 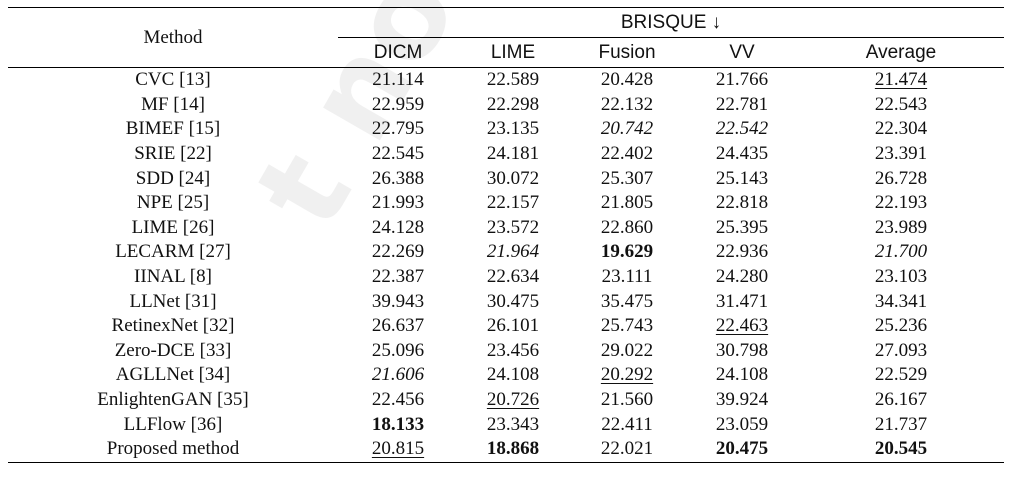 What do you see at coordinates (627, 277) in the screenshot?
I see `value-text: 23.111` at bounding box center [627, 277].